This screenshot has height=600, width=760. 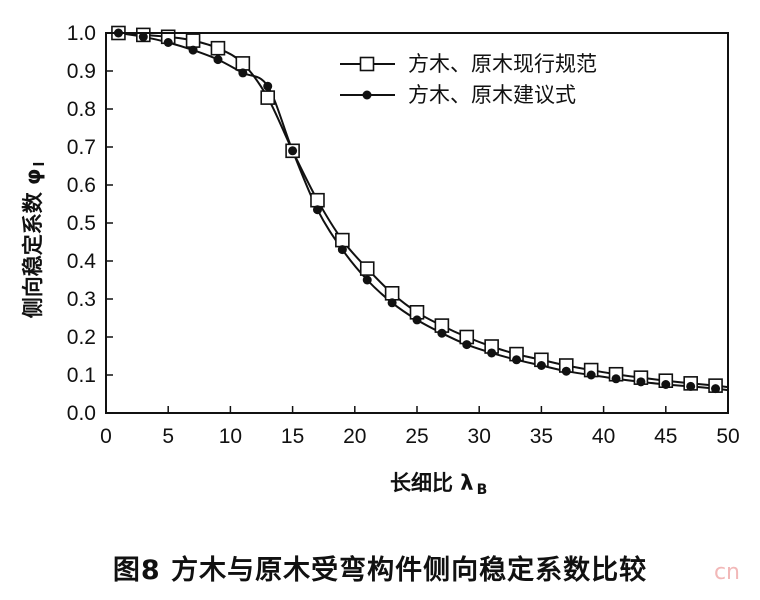 What do you see at coordinates (603, 436) in the screenshot?
I see `x-tick-label: 40` at bounding box center [603, 436].